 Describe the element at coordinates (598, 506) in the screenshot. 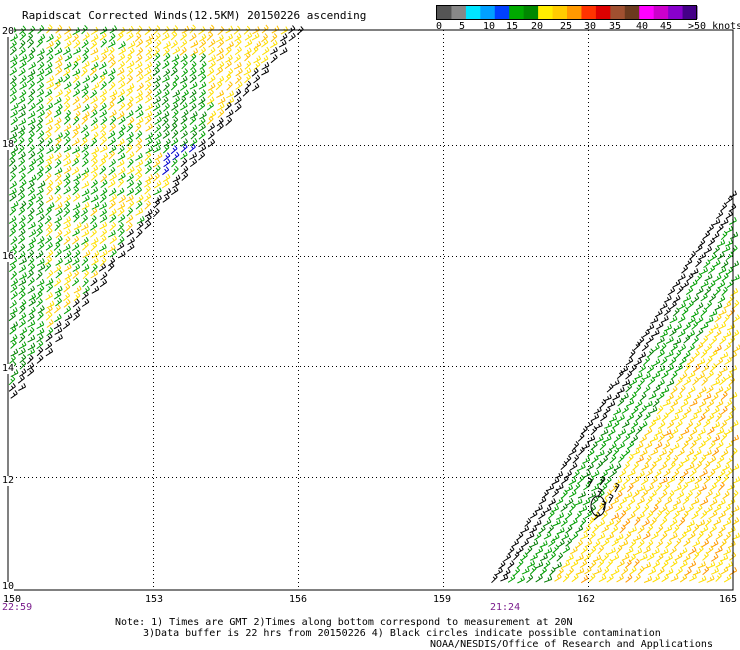

I see `contamination-circle` at that location.